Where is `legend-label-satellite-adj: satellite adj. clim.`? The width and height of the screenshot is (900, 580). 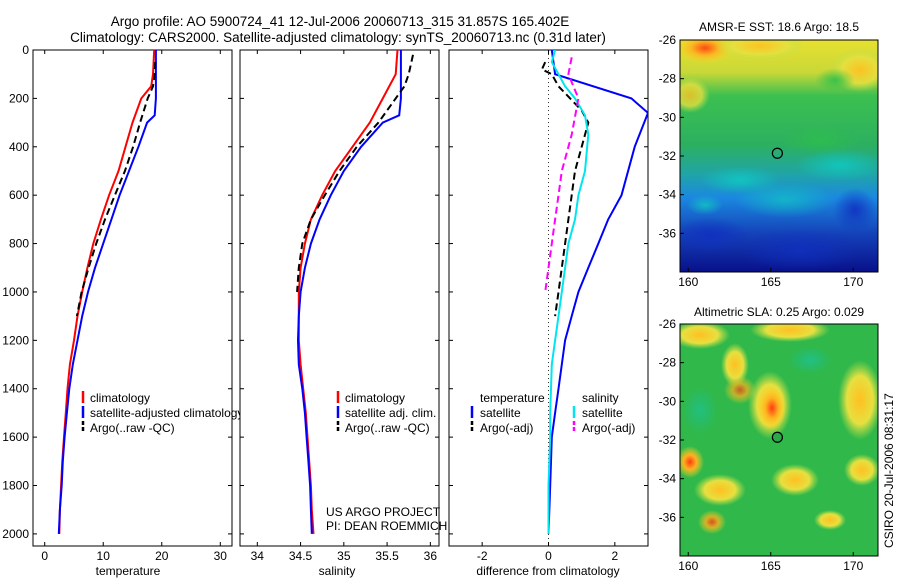 legend-label-satellite-adj: satellite adj. clim. is located at coordinates (390, 413).